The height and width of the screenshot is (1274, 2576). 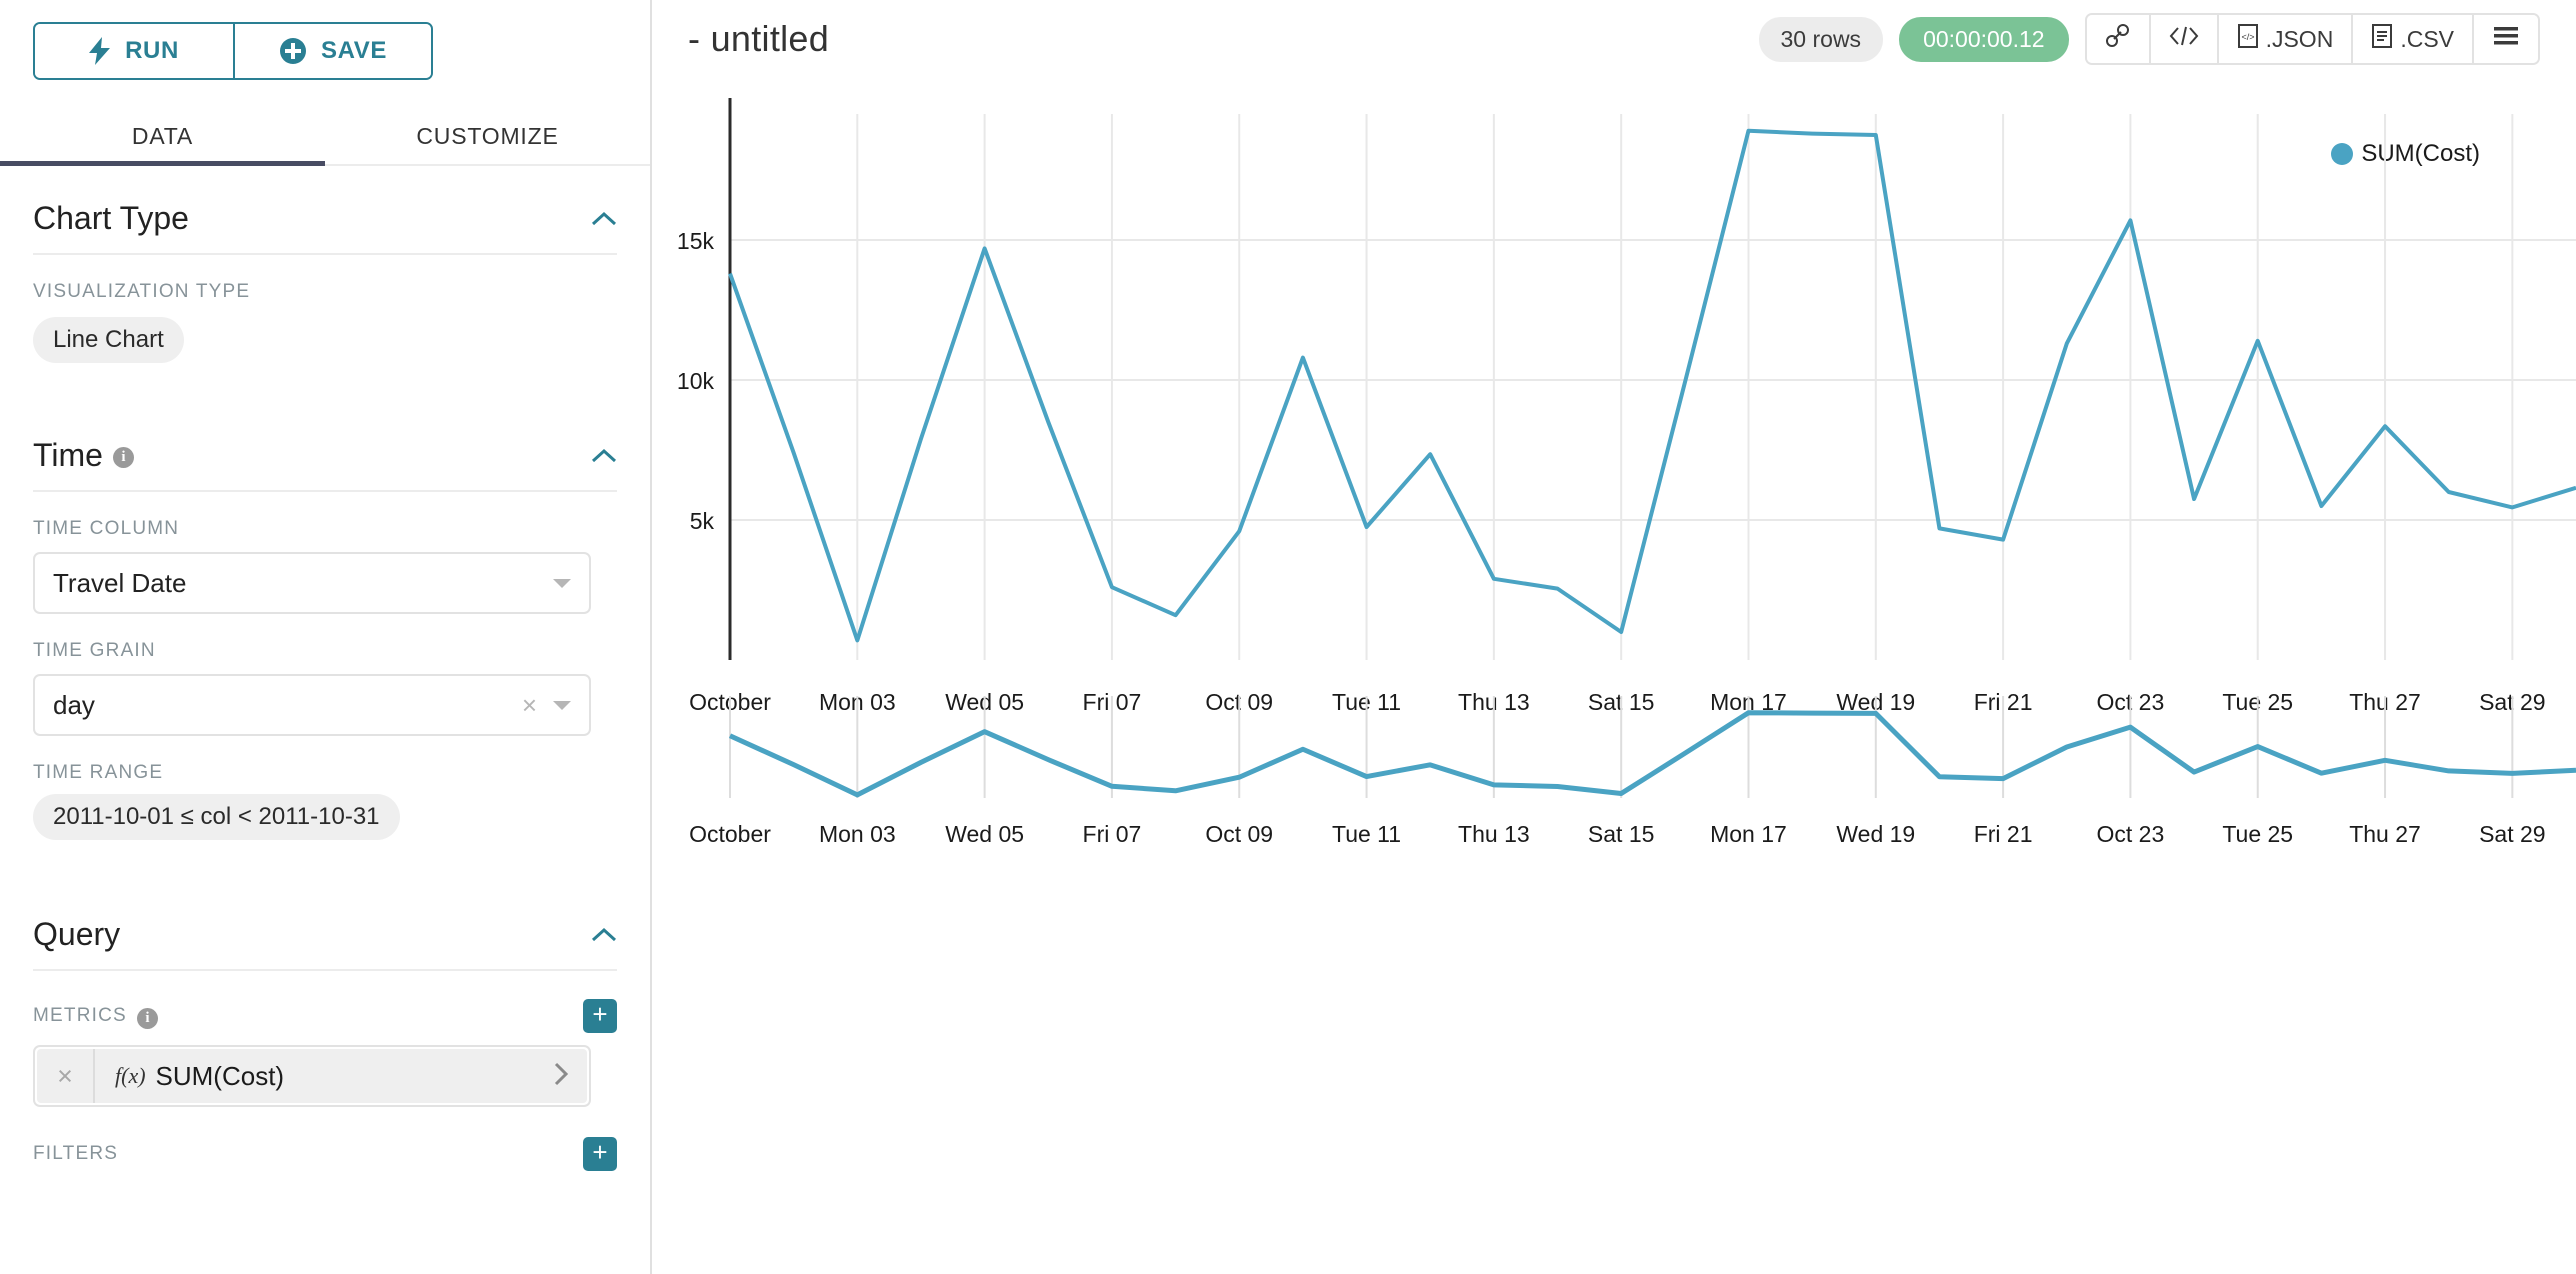 I want to click on brush-x-tick-label: Thu 13, so click(x=1494, y=834).